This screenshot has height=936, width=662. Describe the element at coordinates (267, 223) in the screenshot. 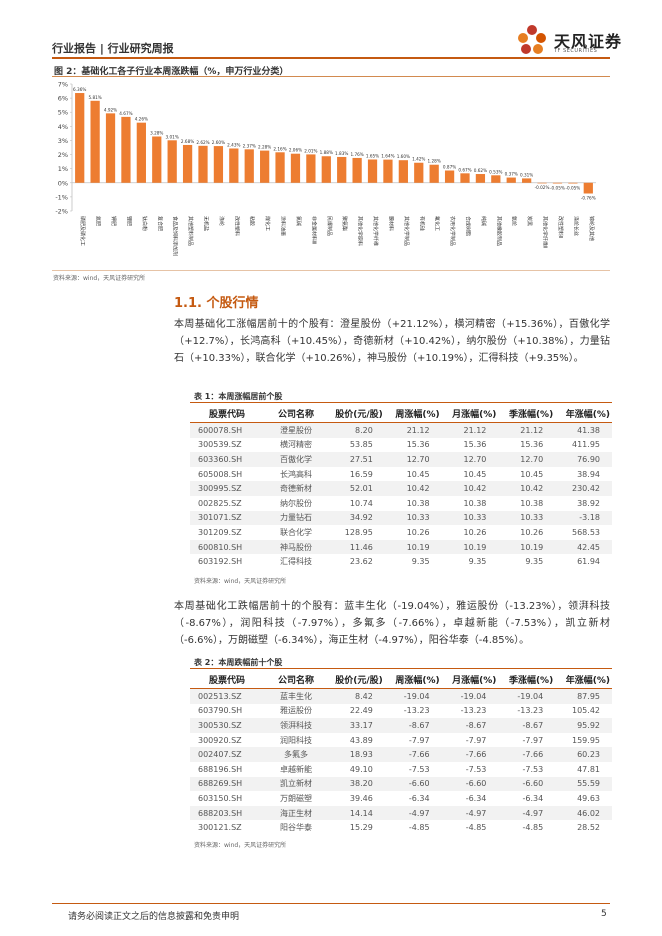

I see `category-label: 煤化工` at that location.